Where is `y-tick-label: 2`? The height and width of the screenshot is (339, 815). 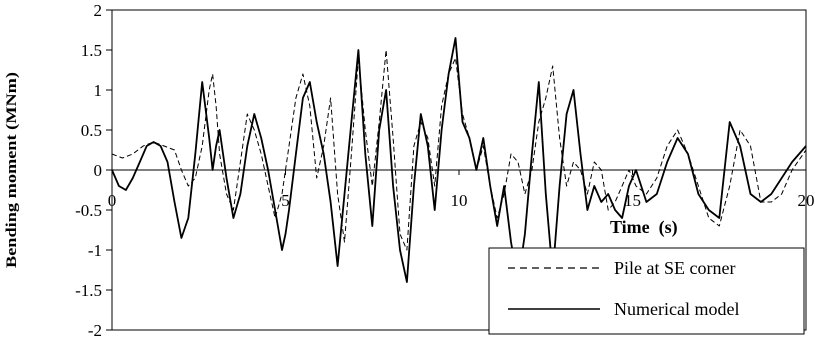 y-tick-label: 2 is located at coordinates (98, 10).